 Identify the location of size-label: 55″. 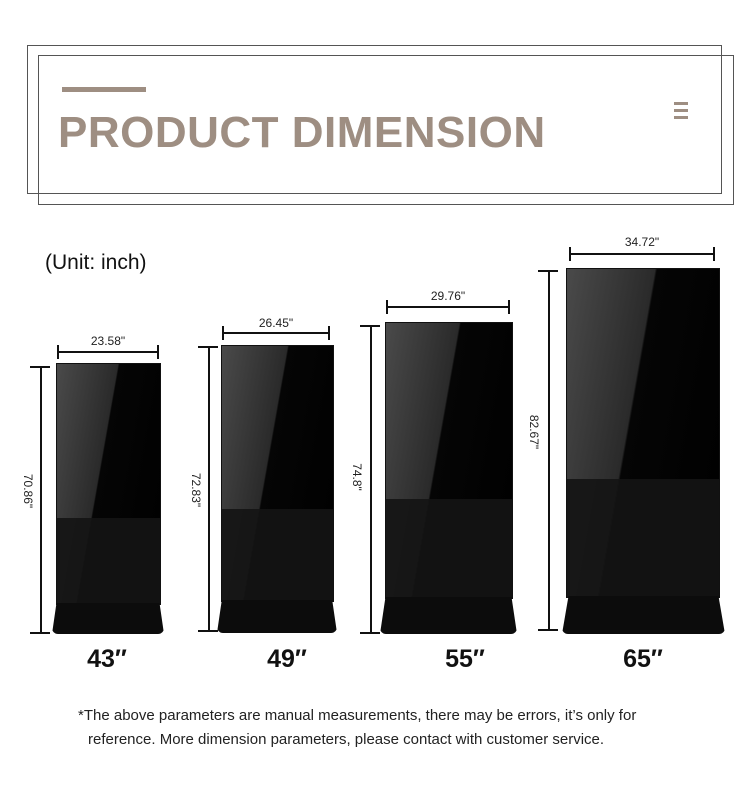
(465, 659).